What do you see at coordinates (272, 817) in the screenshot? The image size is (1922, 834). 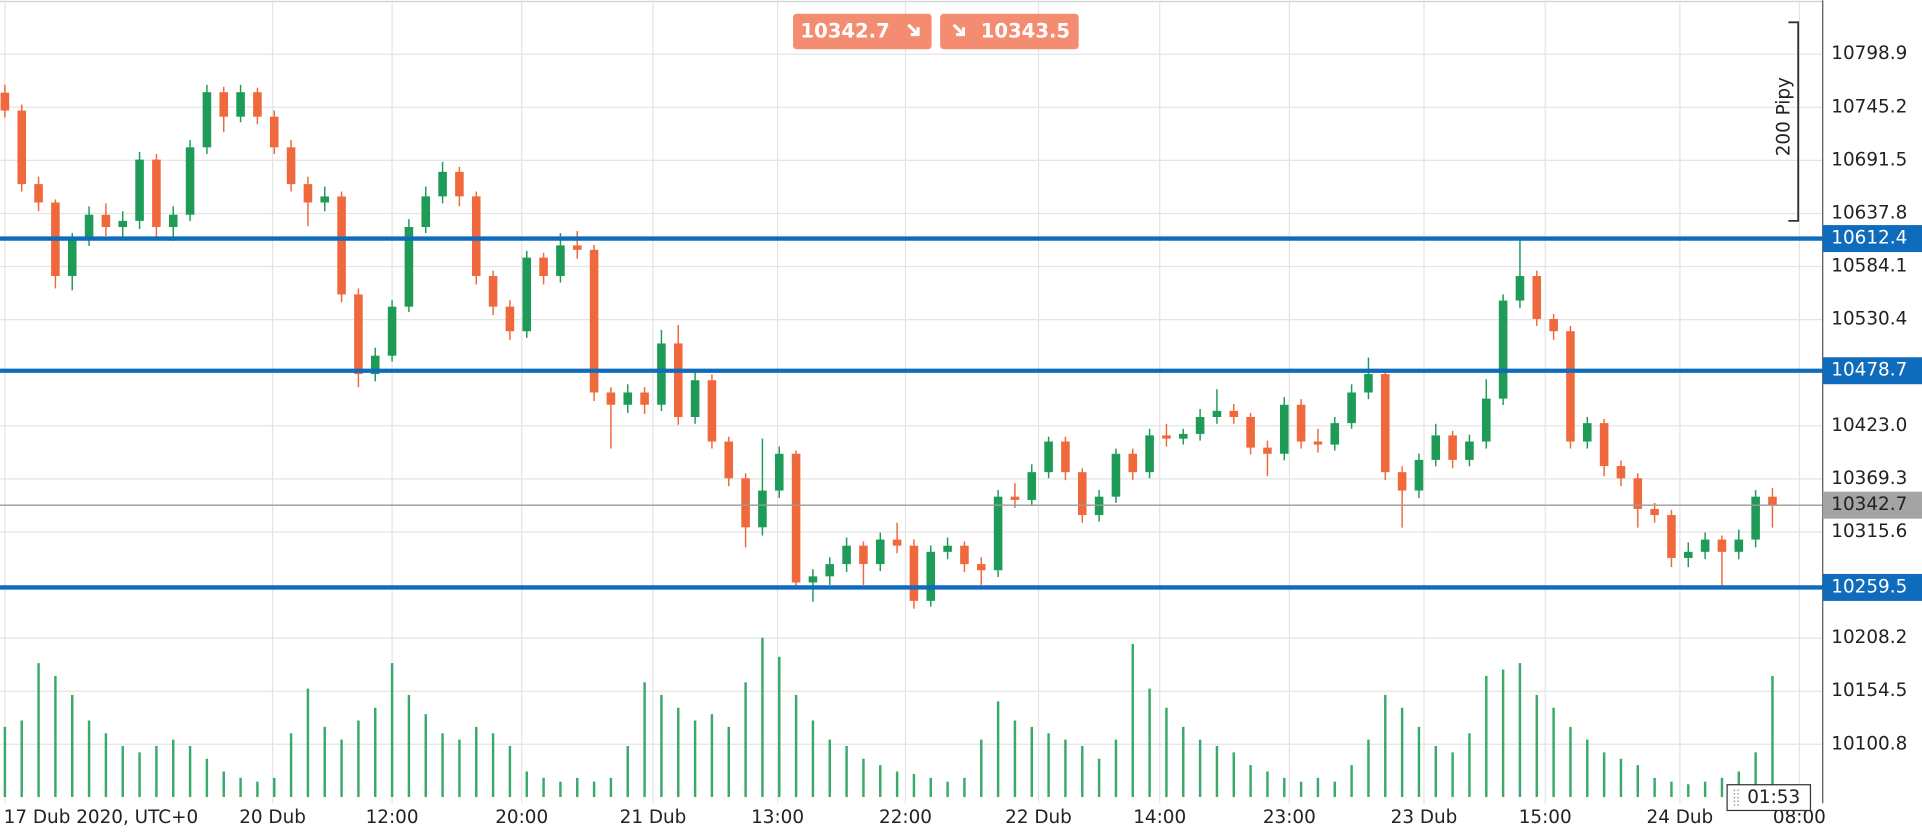 I see `x-tick-label: 20 Dub` at bounding box center [272, 817].